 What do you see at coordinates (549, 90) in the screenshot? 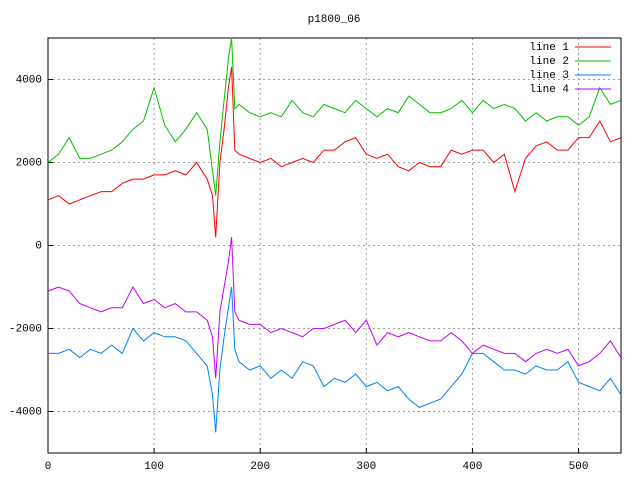
I see `legend-label: line 4` at bounding box center [549, 90].